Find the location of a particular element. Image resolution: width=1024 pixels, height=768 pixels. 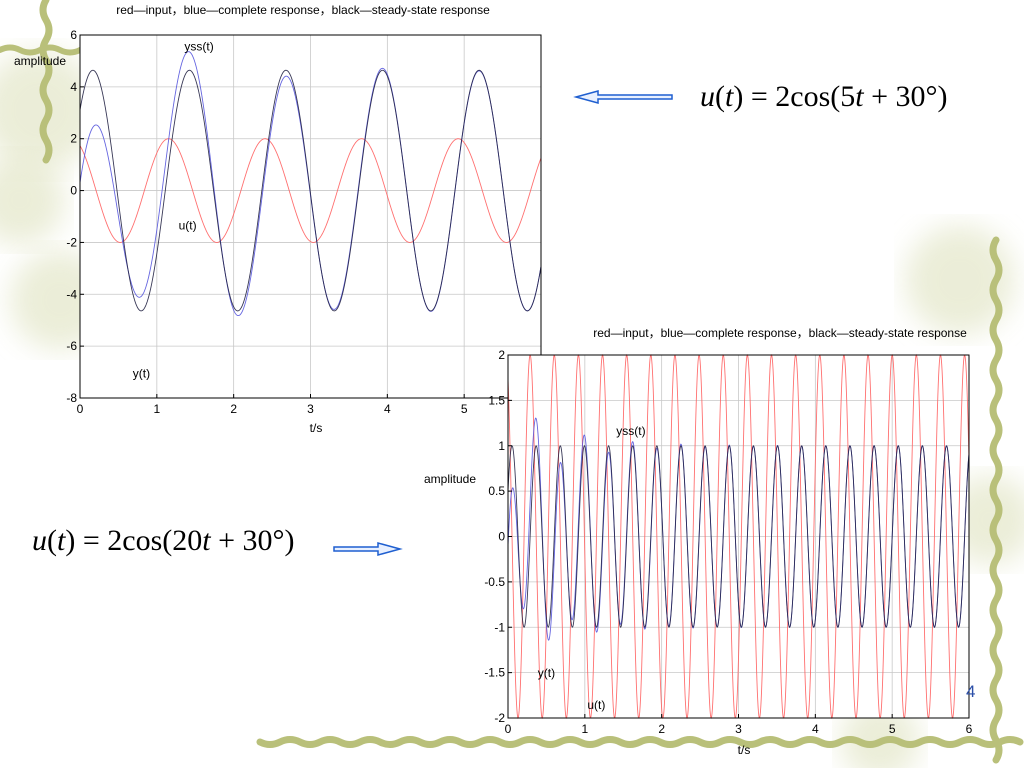

formula-input-5t: u(t) = 2cos(5t + 30°) is located at coordinates (824, 96).